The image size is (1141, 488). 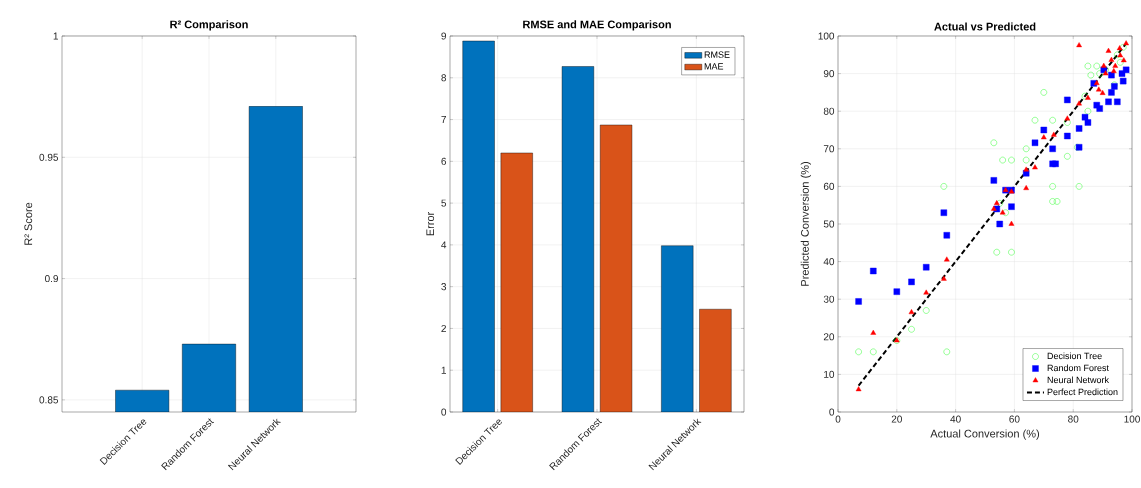 What do you see at coordinates (1078, 380) in the screenshot?
I see `legend-label: Neural Network` at bounding box center [1078, 380].